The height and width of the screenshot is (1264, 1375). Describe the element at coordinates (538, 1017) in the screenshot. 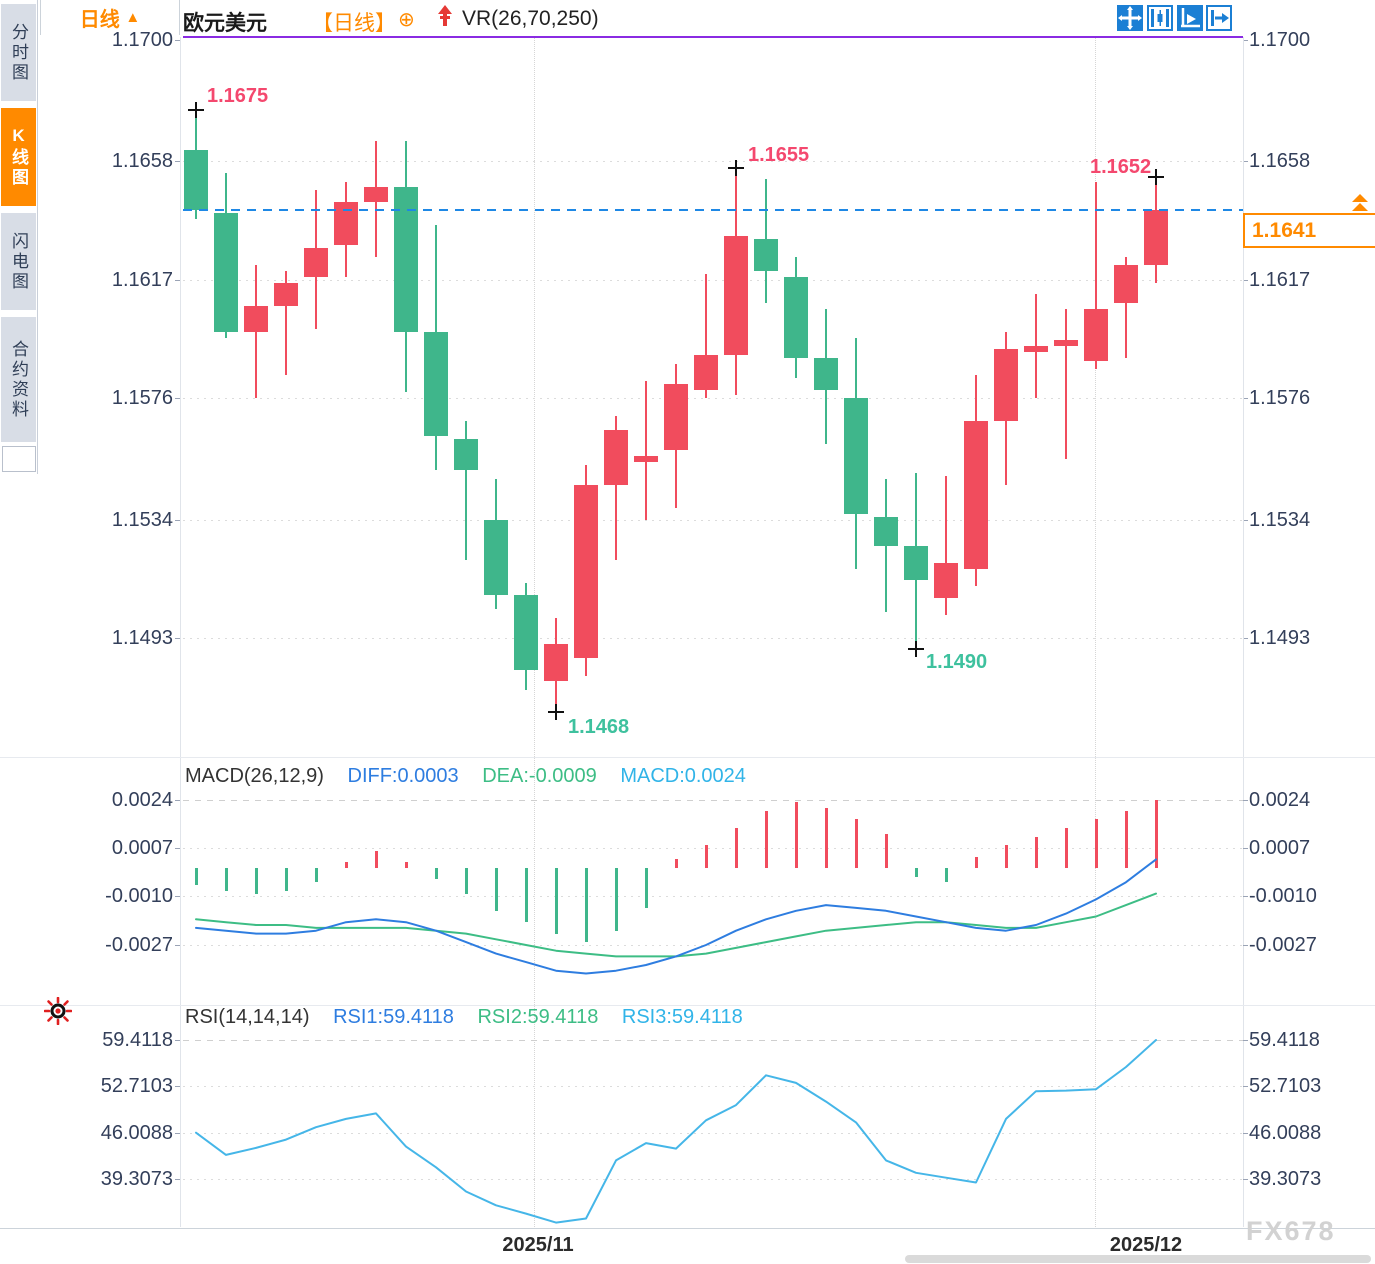

I see `rsi2-value: RSI2:59.4118` at that location.